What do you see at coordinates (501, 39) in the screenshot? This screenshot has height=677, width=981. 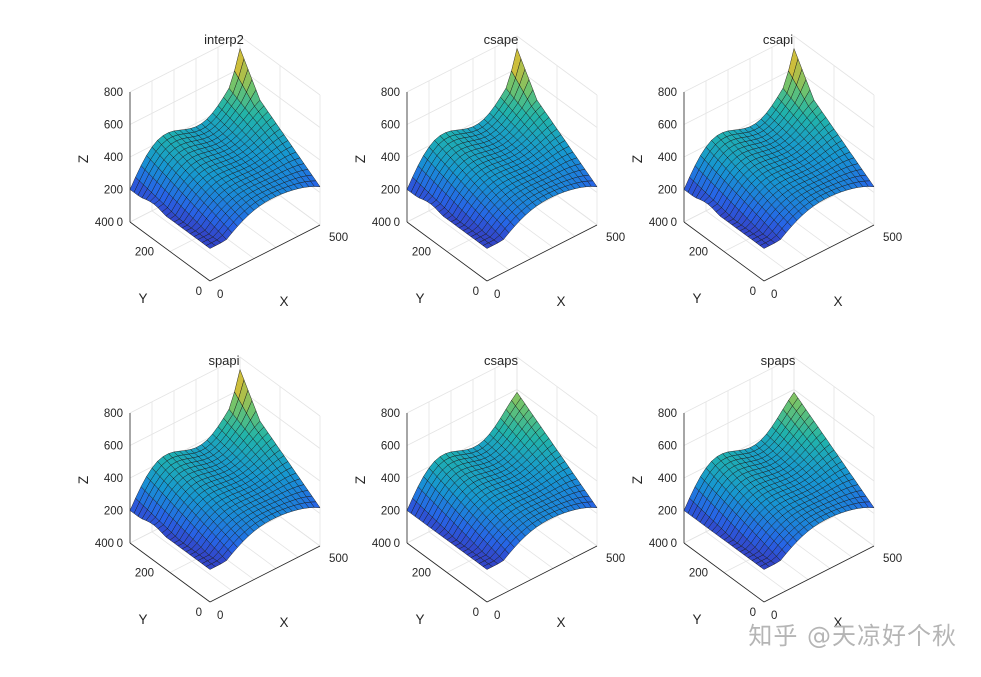 I see `plot-title: csape` at bounding box center [501, 39].